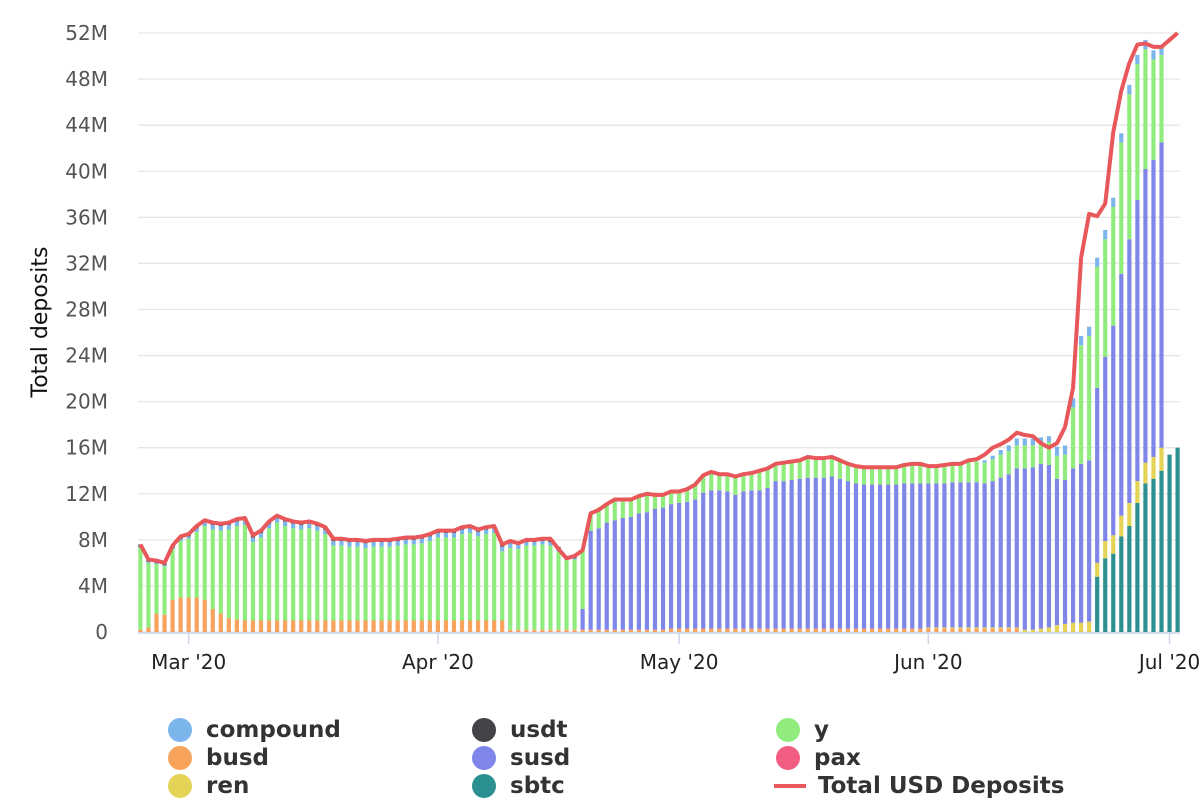 This screenshot has height=804, width=1200. What do you see at coordinates (86, 171) in the screenshot?
I see `y-tick-label: 40M` at bounding box center [86, 171].